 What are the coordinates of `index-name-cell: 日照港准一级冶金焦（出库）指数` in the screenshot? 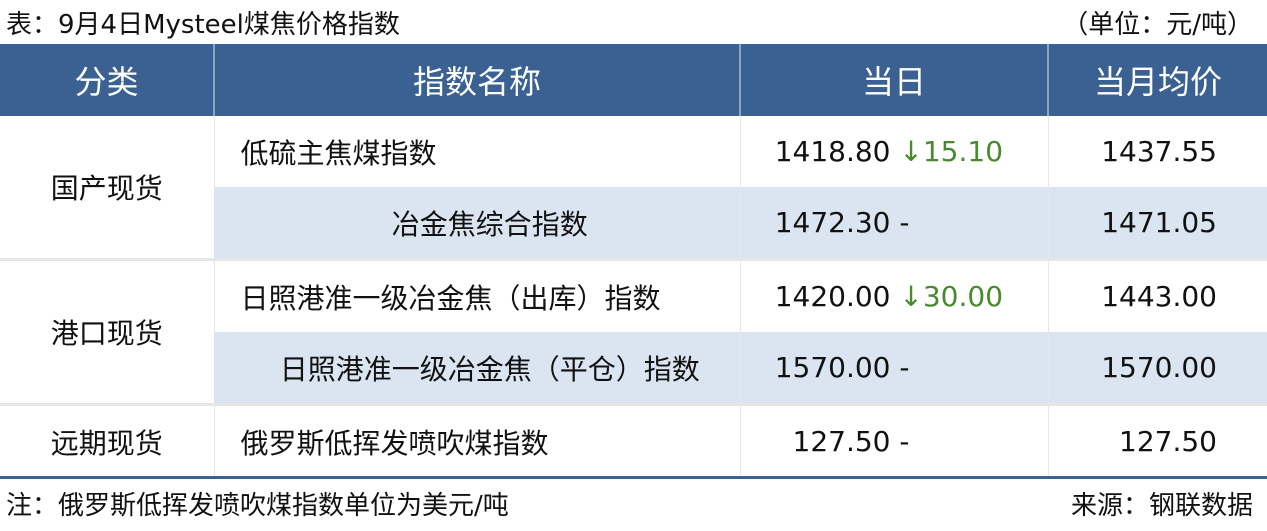 It's located at (476, 295).